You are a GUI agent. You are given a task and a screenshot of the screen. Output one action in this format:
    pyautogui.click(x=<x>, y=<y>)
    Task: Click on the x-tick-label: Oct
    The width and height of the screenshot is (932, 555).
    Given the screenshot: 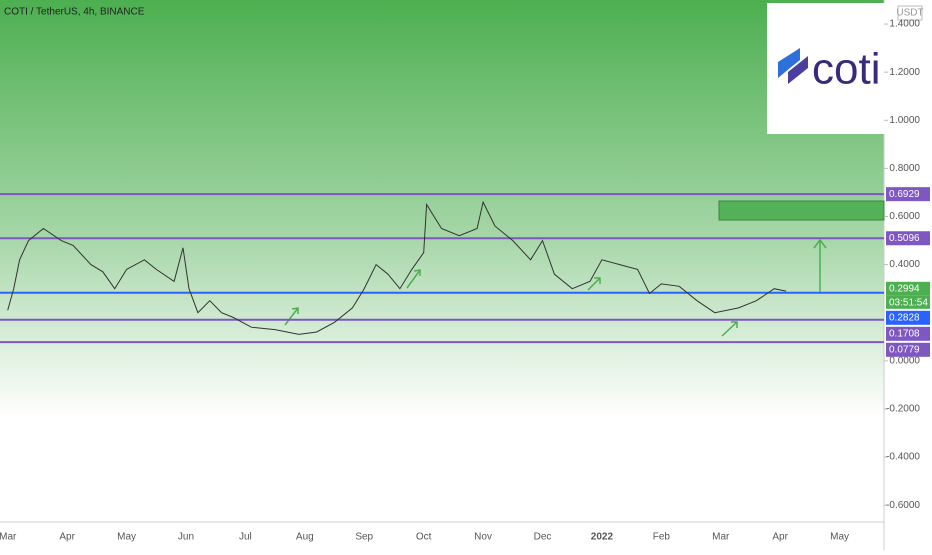 What is the action you would take?
    pyautogui.click(x=424, y=537)
    